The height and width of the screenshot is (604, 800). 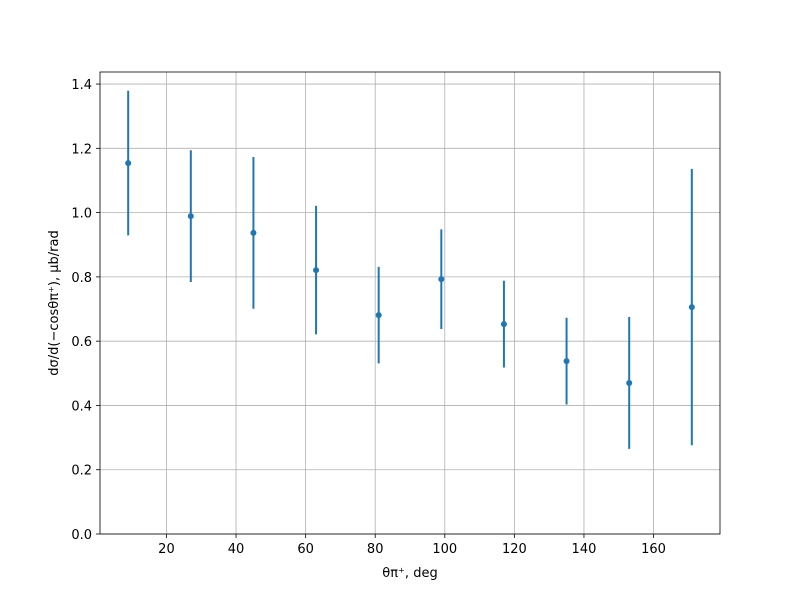 What do you see at coordinates (81, 214) in the screenshot?
I see `y-tick-label: 1.0` at bounding box center [81, 214].